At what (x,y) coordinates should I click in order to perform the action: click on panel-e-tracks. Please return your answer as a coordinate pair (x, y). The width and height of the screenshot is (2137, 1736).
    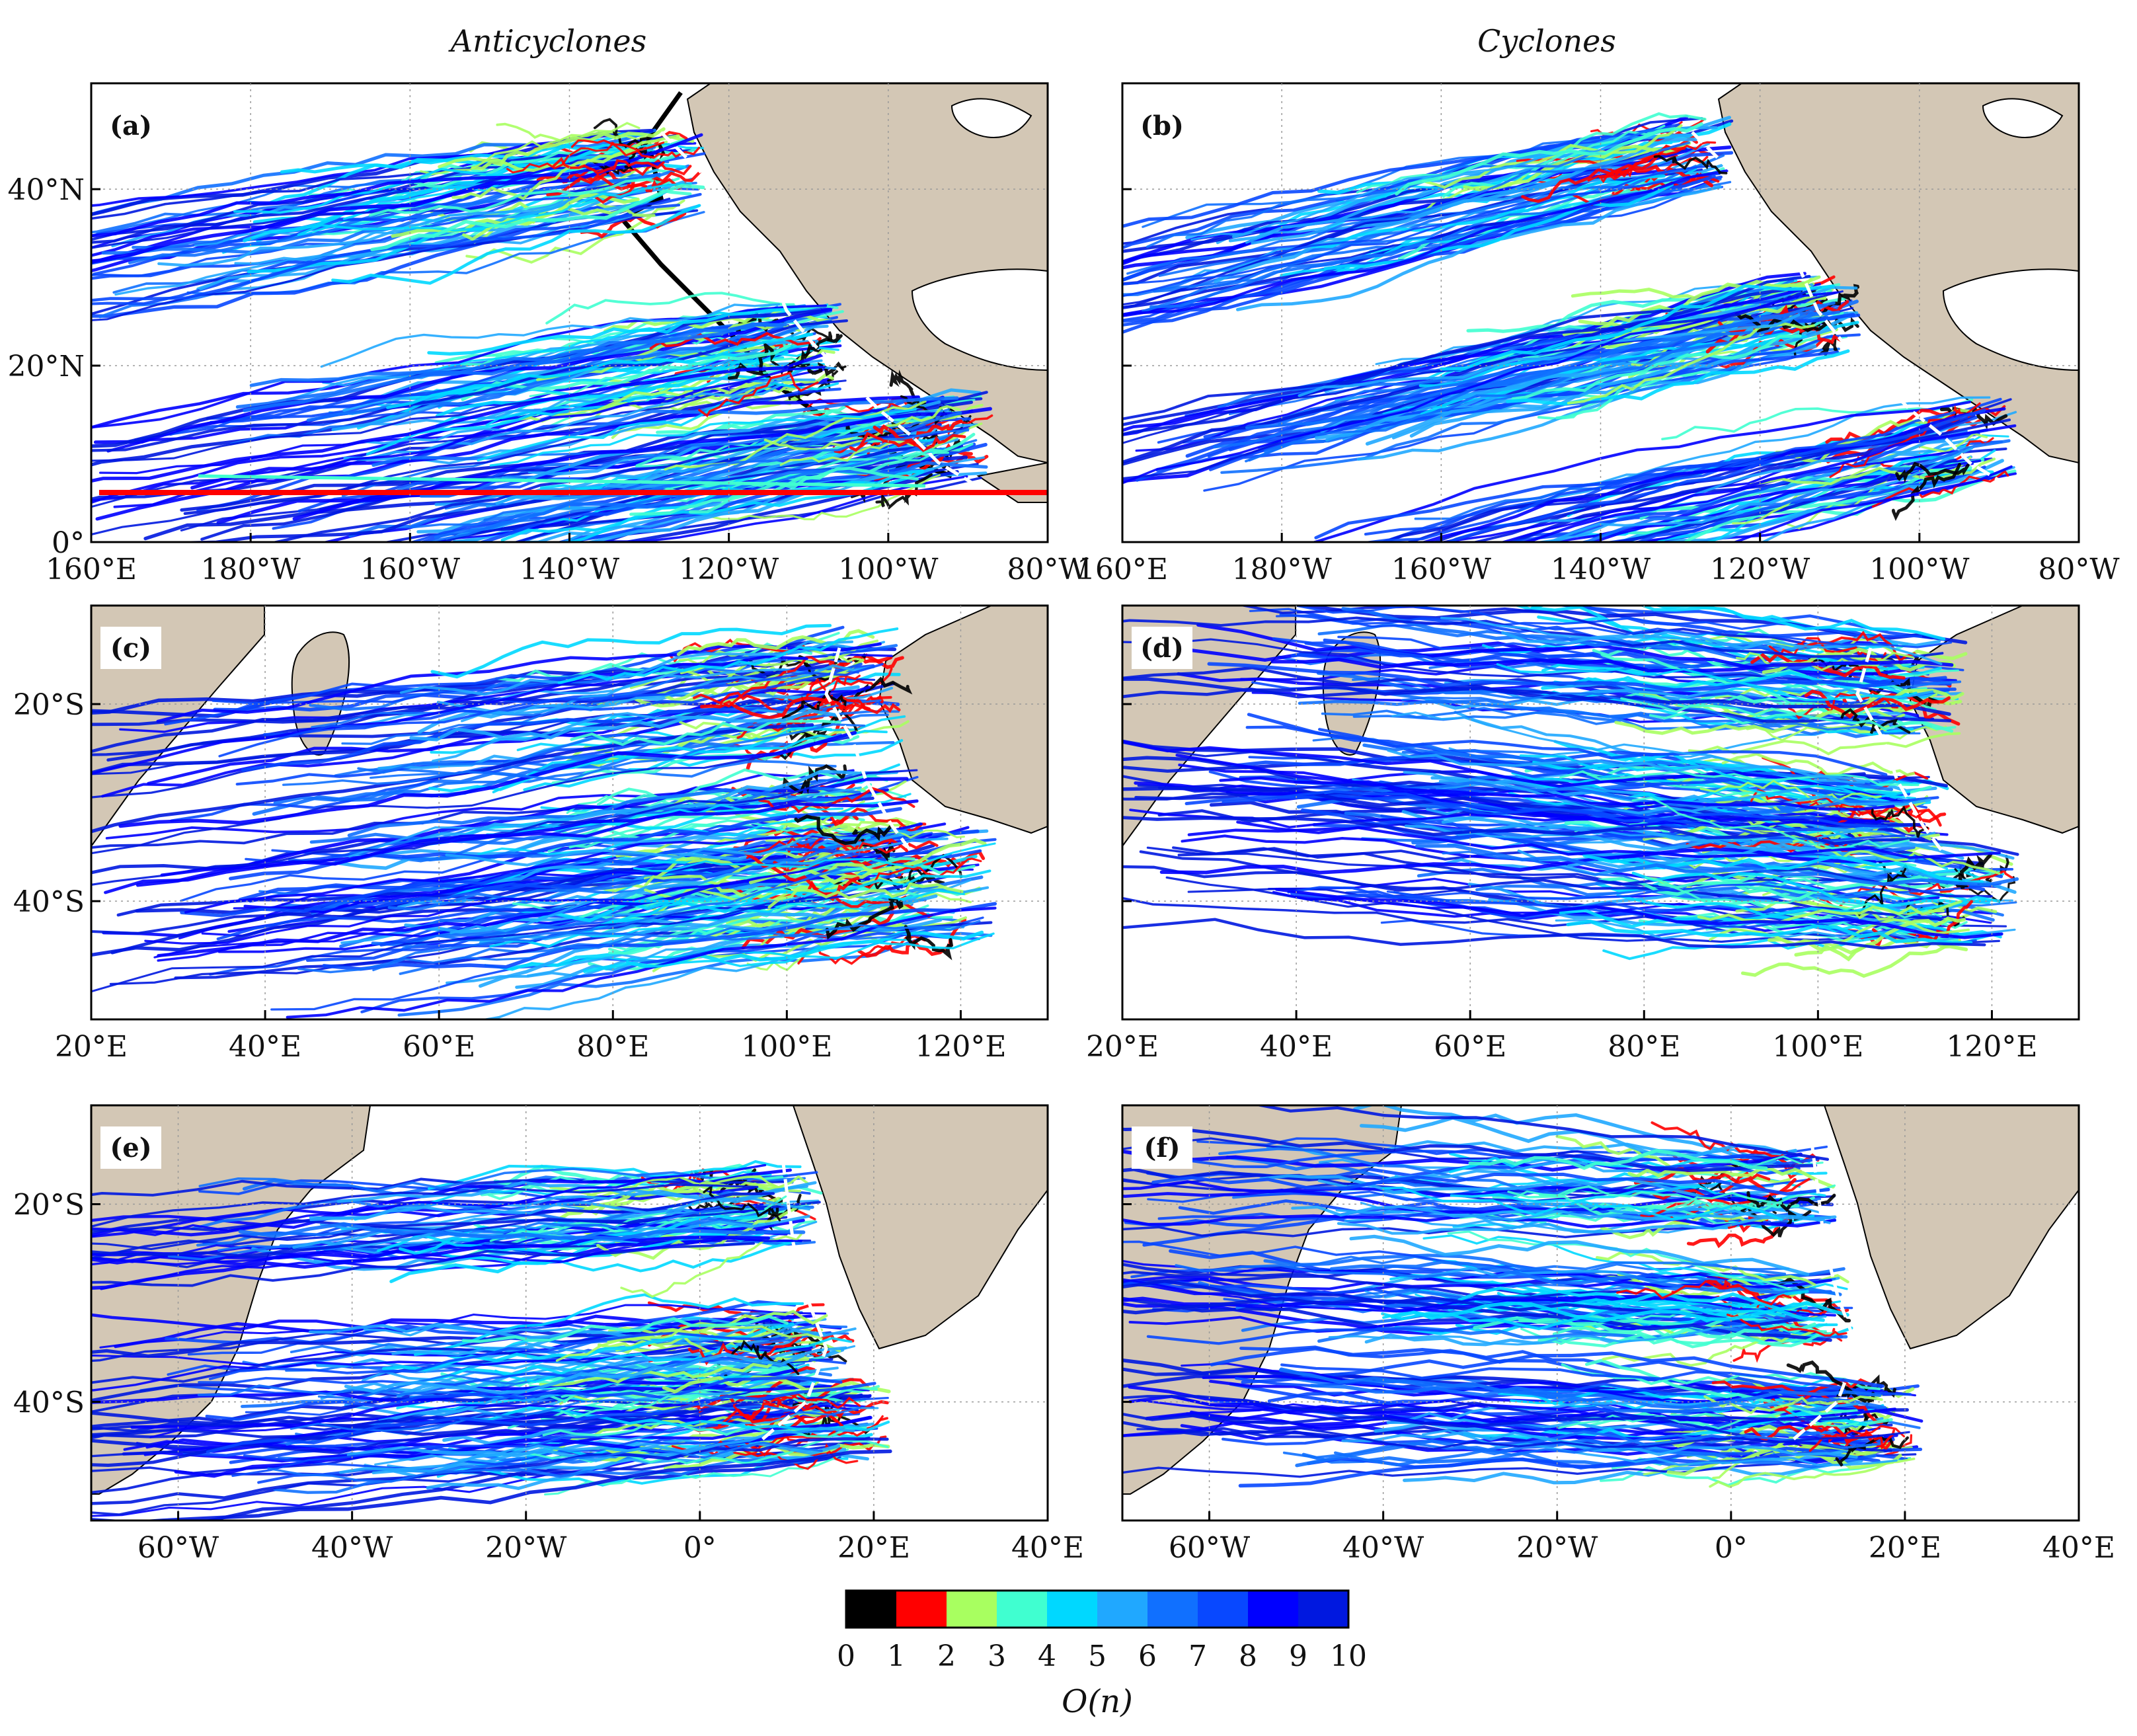
    Looking at the image, I should click on (491, 1340).